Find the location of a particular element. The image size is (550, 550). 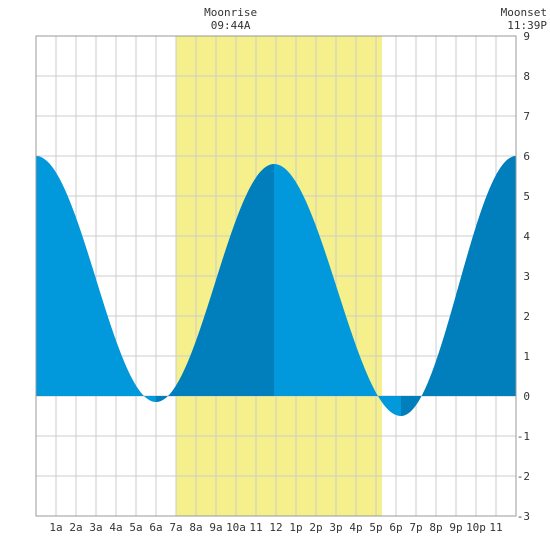

x-tick-label: 4a is located at coordinates (115, 527).